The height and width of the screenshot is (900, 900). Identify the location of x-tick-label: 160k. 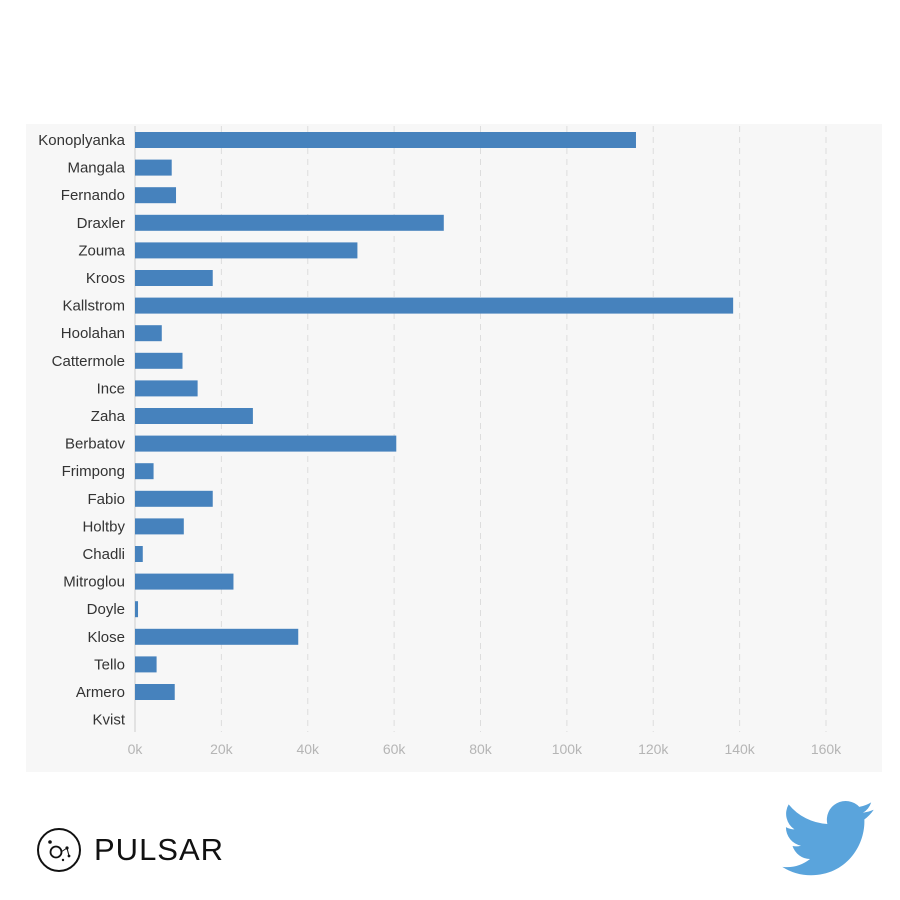
(826, 749).